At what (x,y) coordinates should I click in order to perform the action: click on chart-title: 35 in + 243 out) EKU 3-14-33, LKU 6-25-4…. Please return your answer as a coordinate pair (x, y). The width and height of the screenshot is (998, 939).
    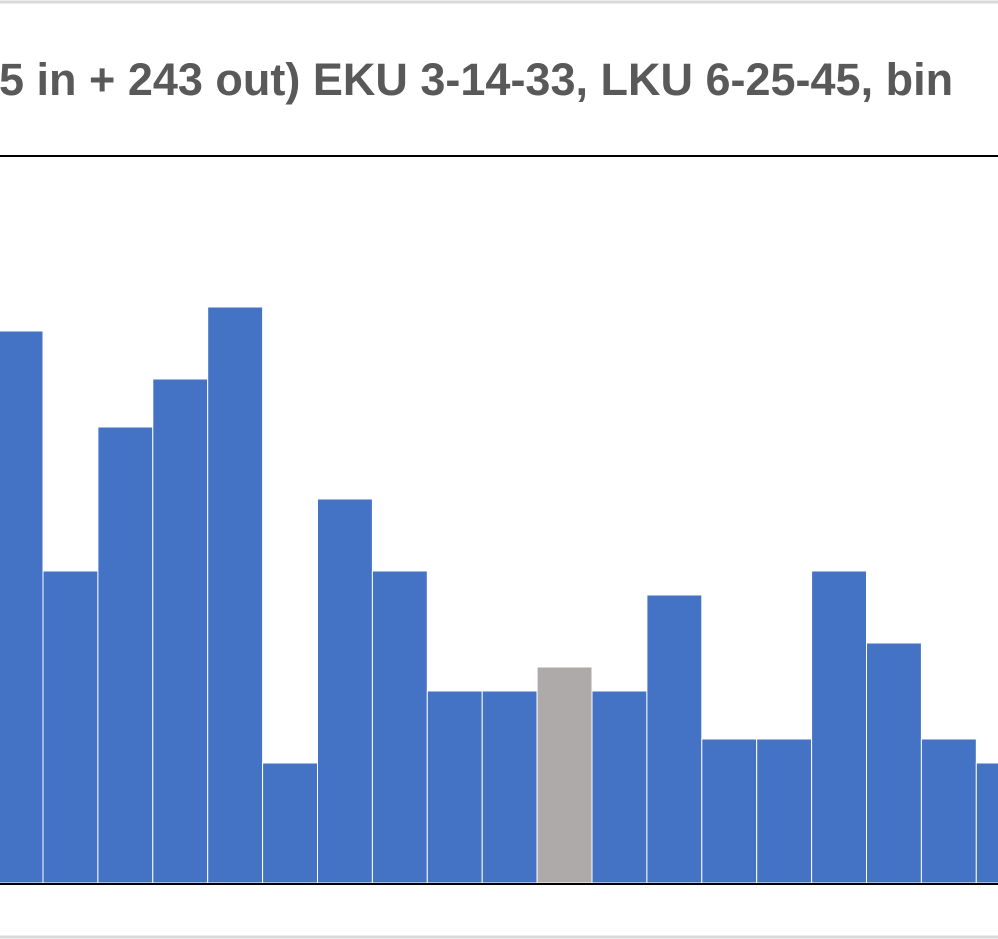
    Looking at the image, I should click on (476, 79).